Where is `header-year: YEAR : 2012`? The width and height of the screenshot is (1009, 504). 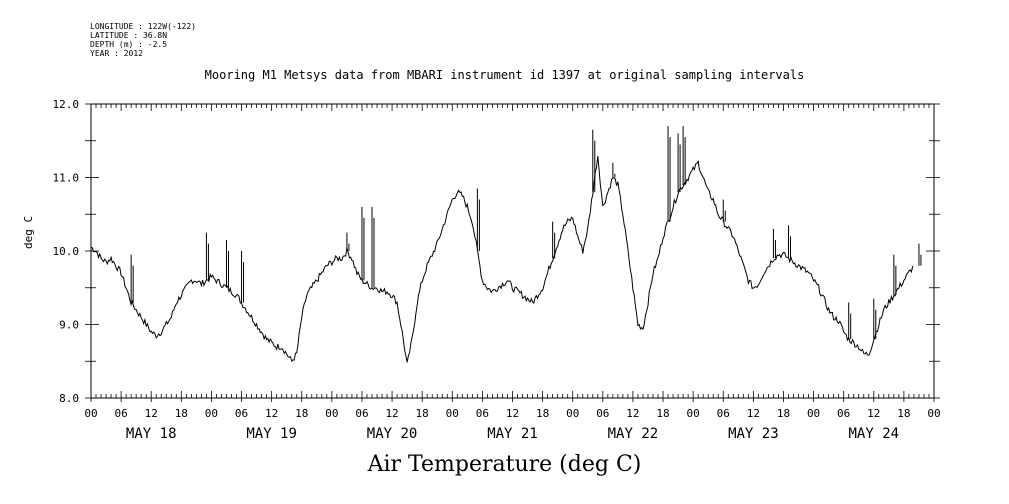
header-year: YEAR : 2012 is located at coordinates (116, 53).